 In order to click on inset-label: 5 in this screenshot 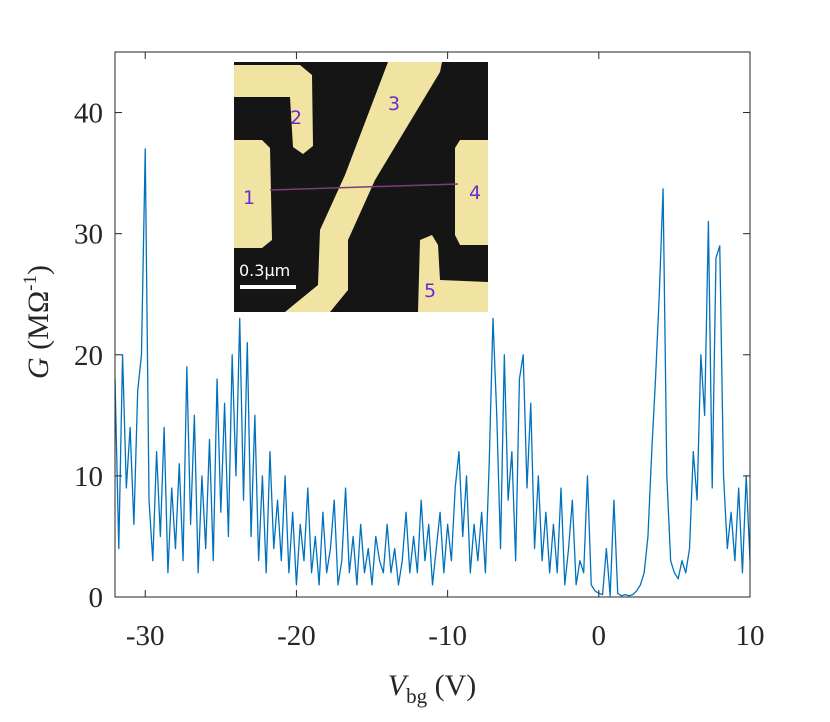, I will do `click(430, 291)`.